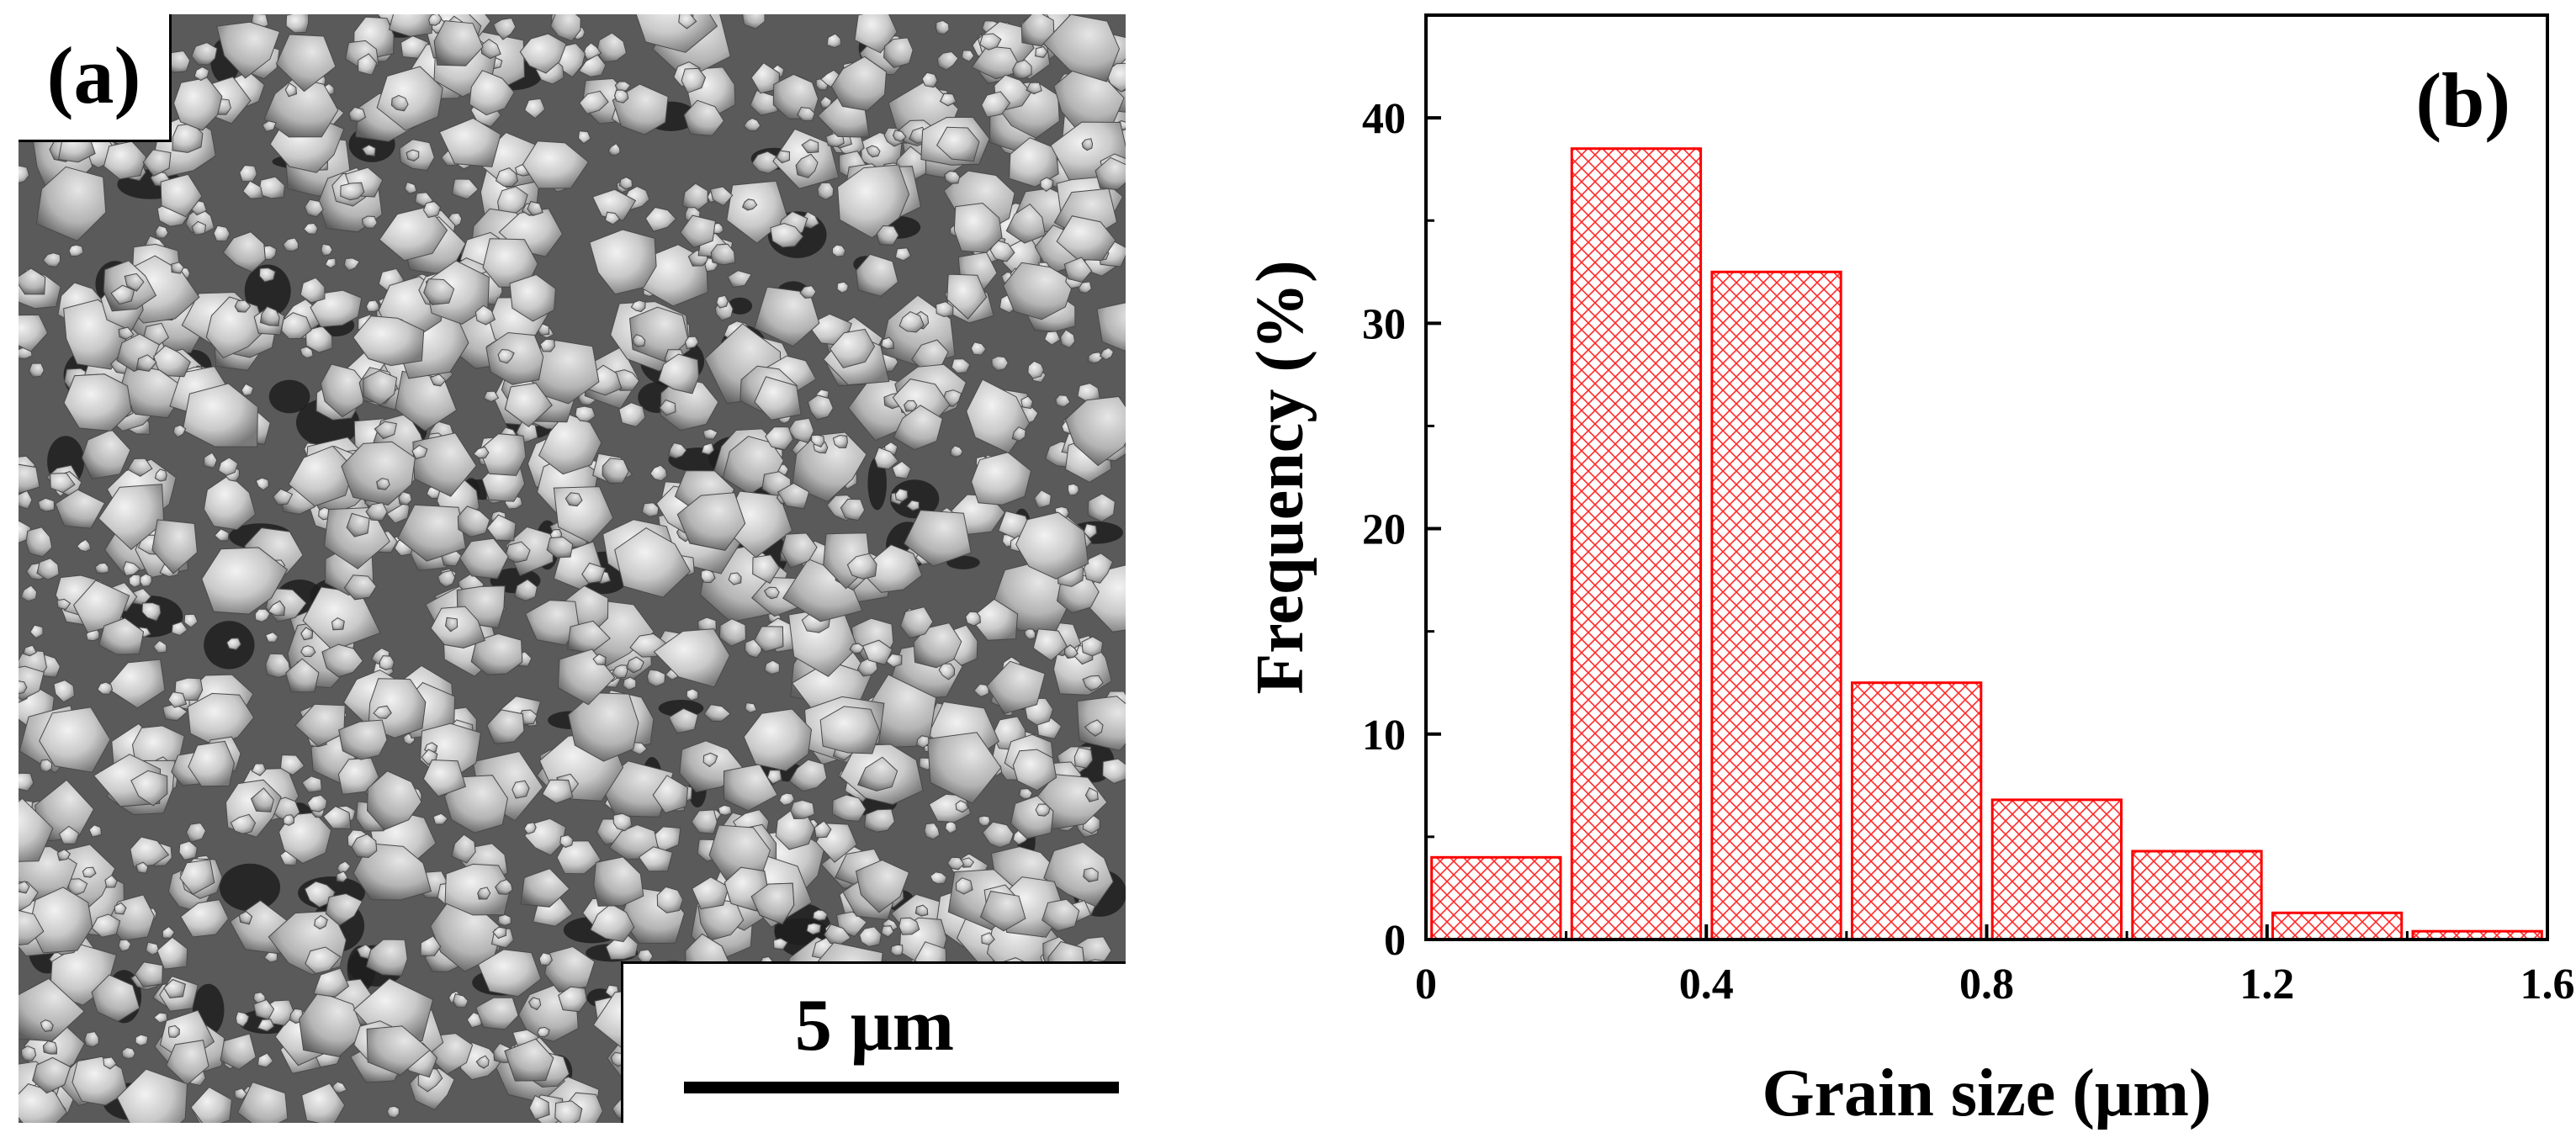 This screenshot has height=1138, width=2576. What do you see at coordinates (1987, 1093) in the screenshot?
I see `x-axis-title: Grain size (μm)` at bounding box center [1987, 1093].